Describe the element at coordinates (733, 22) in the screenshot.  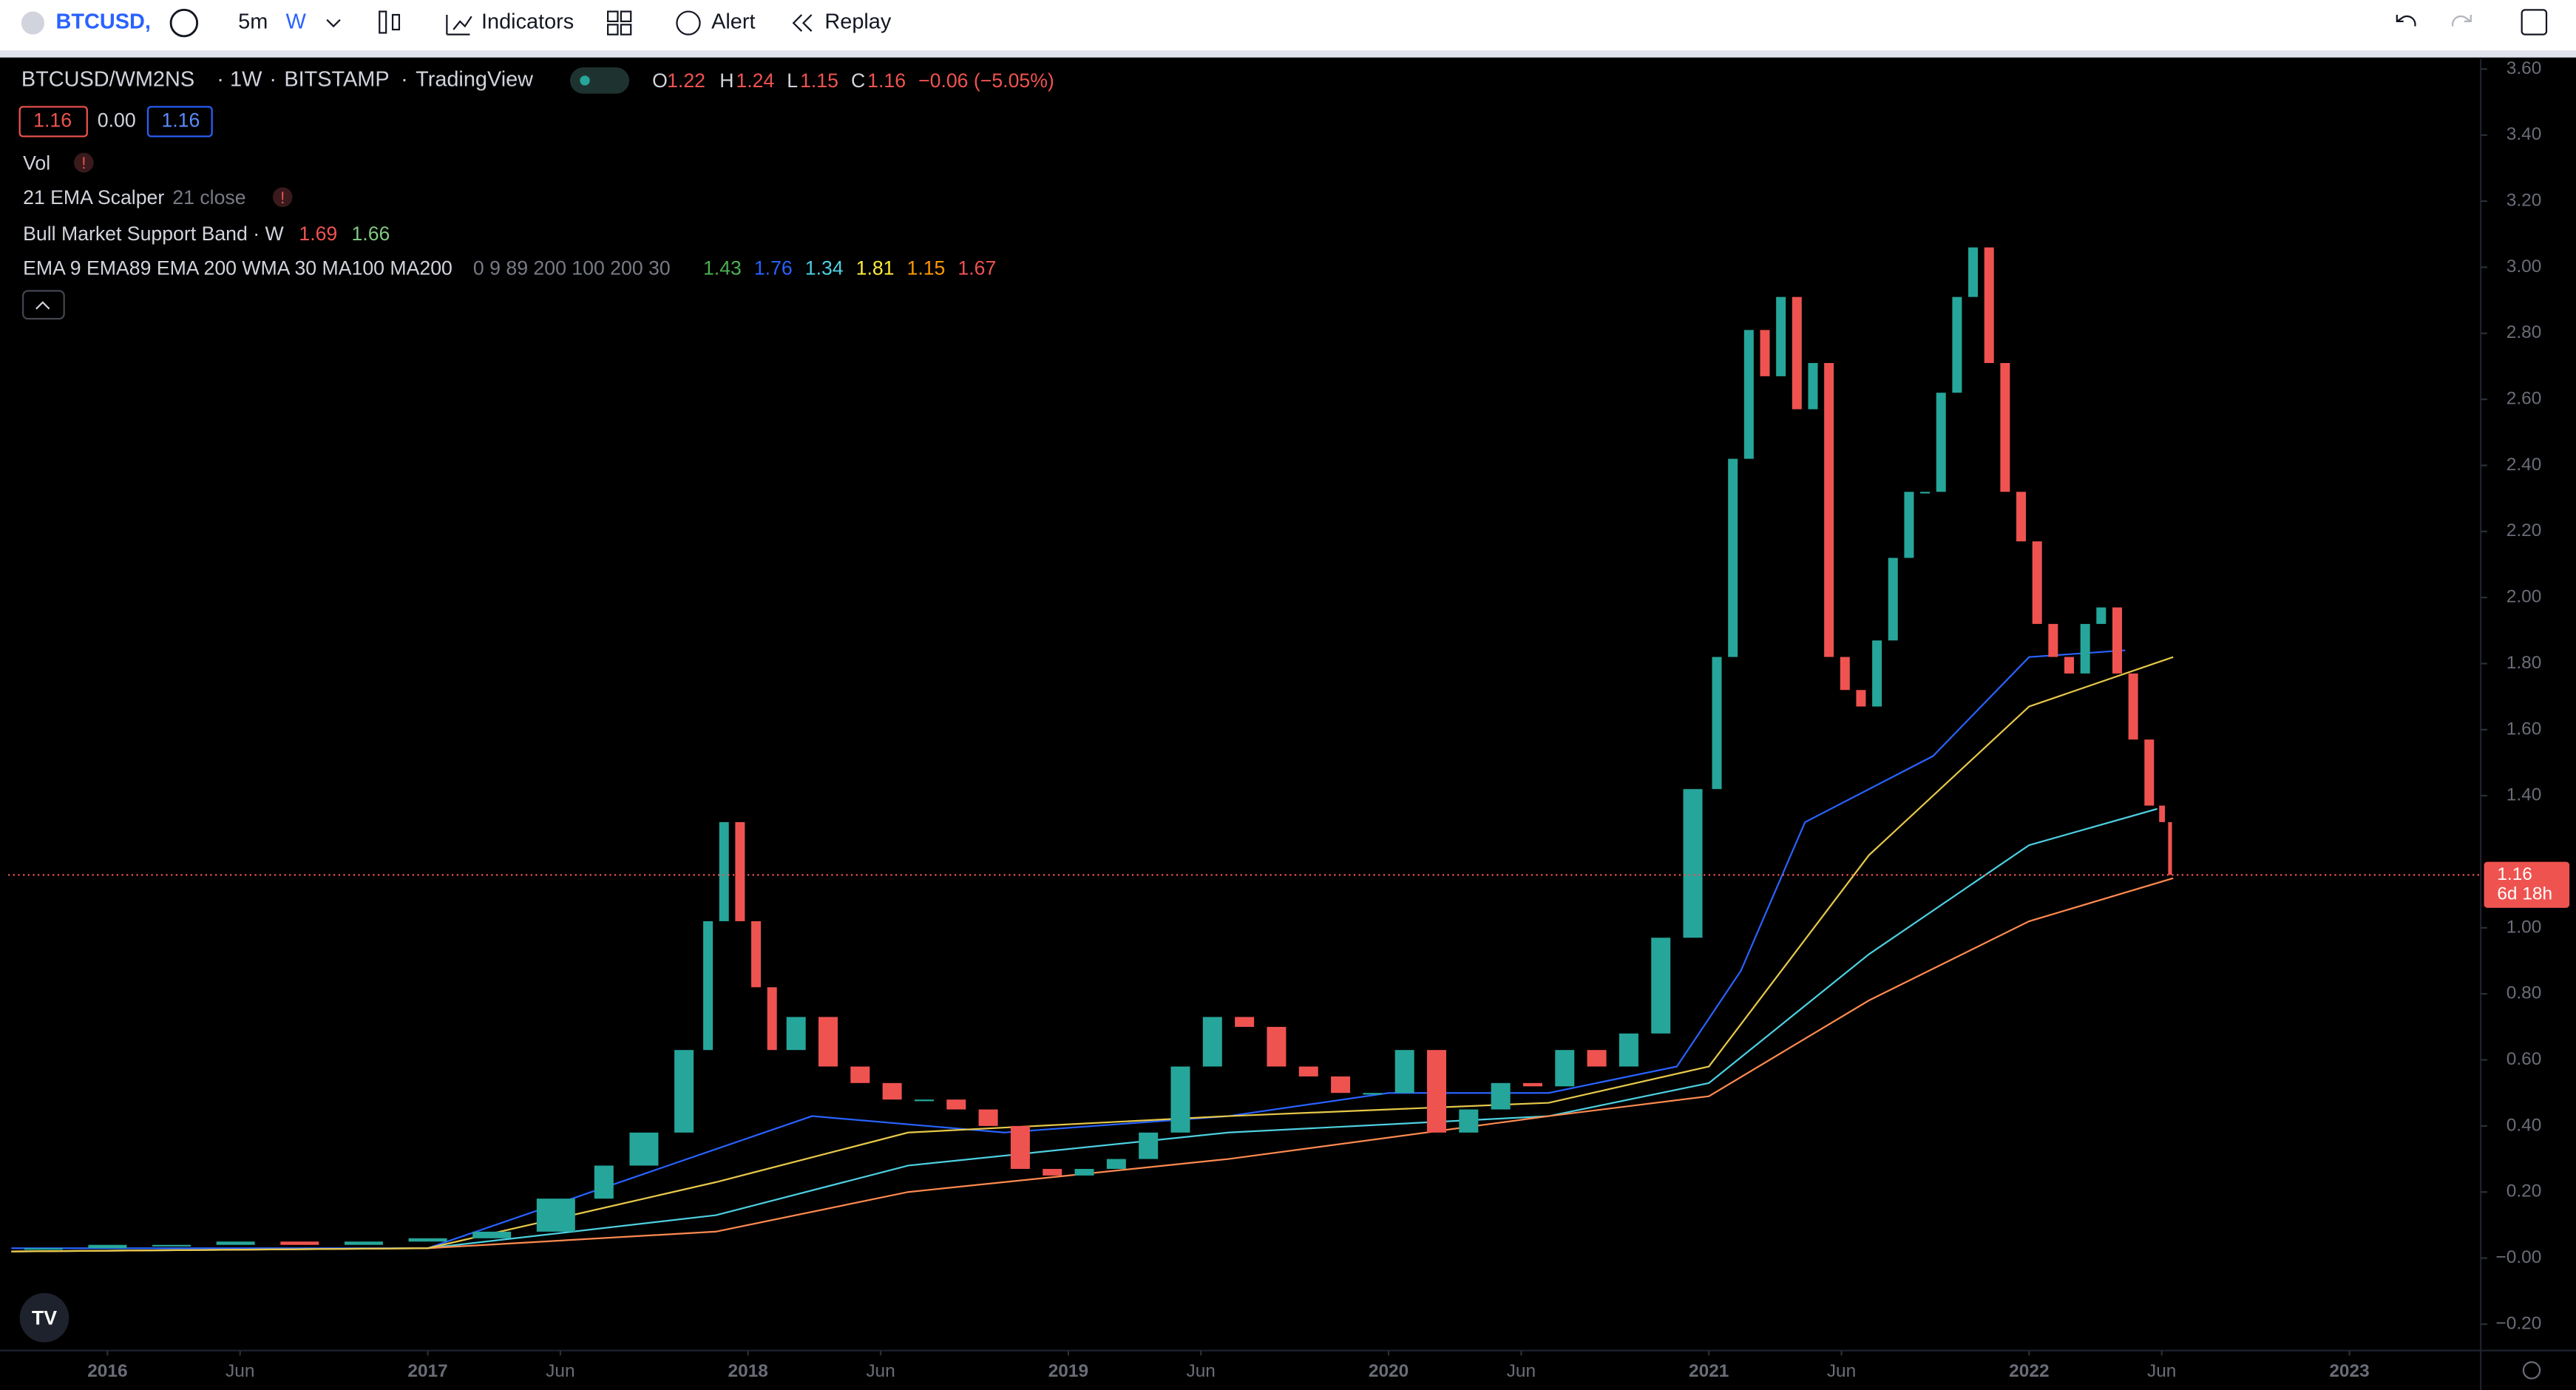
I see `alert: Alert` at that location.